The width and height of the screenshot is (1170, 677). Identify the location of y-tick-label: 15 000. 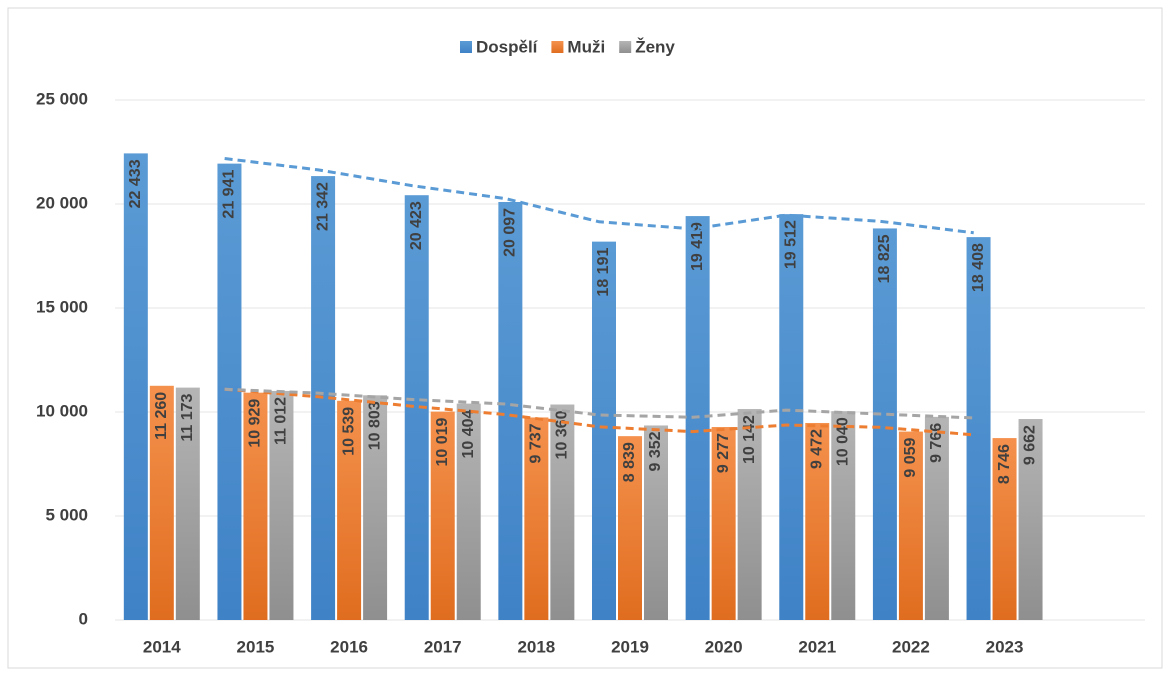
(62, 306).